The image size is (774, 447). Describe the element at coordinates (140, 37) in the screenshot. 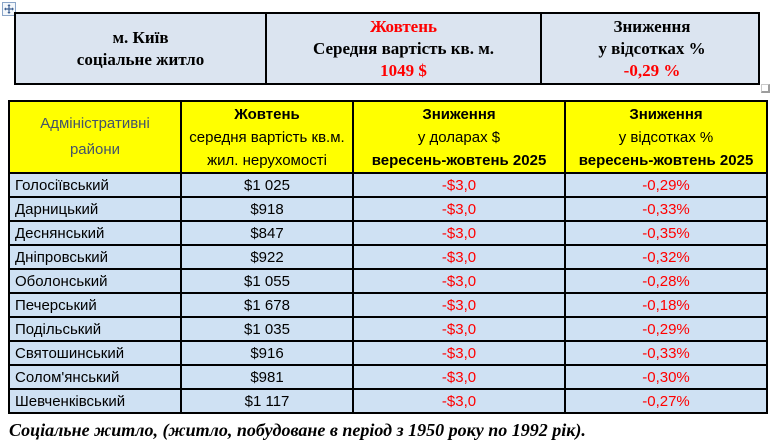

I see `summary-city-line1: м. Київ` at that location.